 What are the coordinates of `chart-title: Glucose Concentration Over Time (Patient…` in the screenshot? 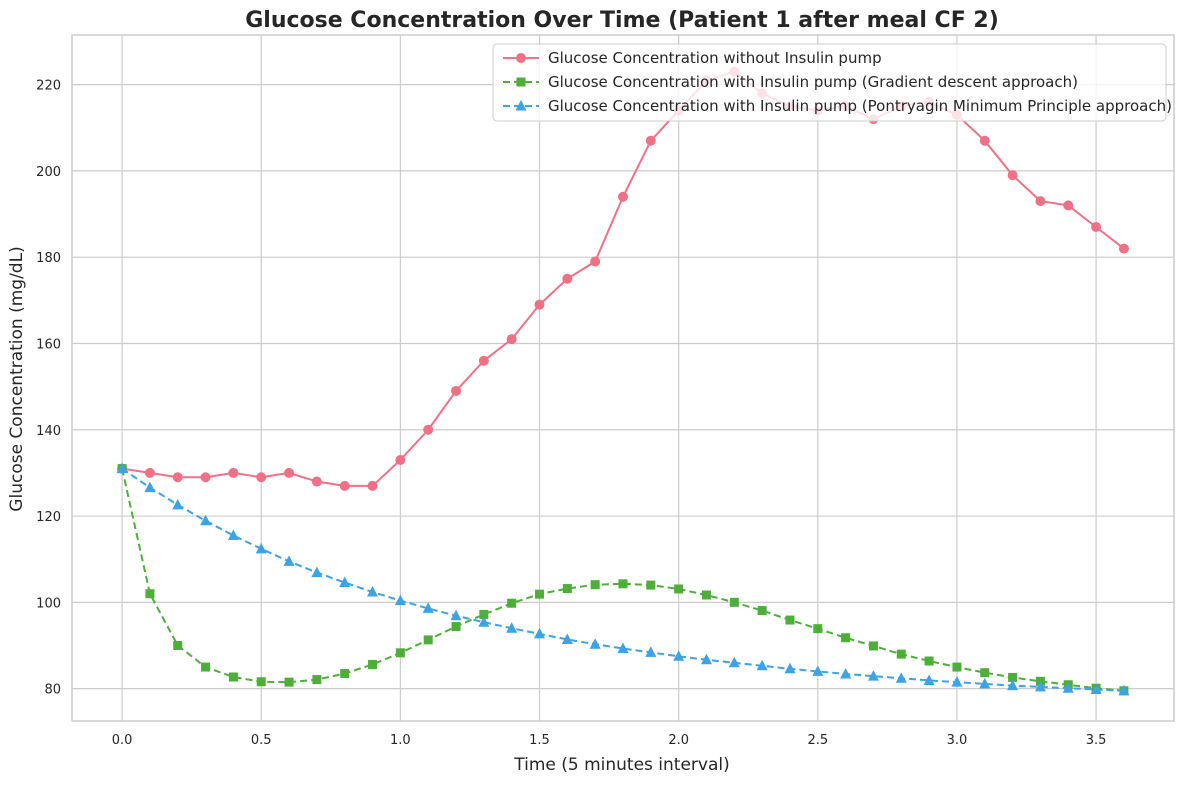 It's located at (622, 20).